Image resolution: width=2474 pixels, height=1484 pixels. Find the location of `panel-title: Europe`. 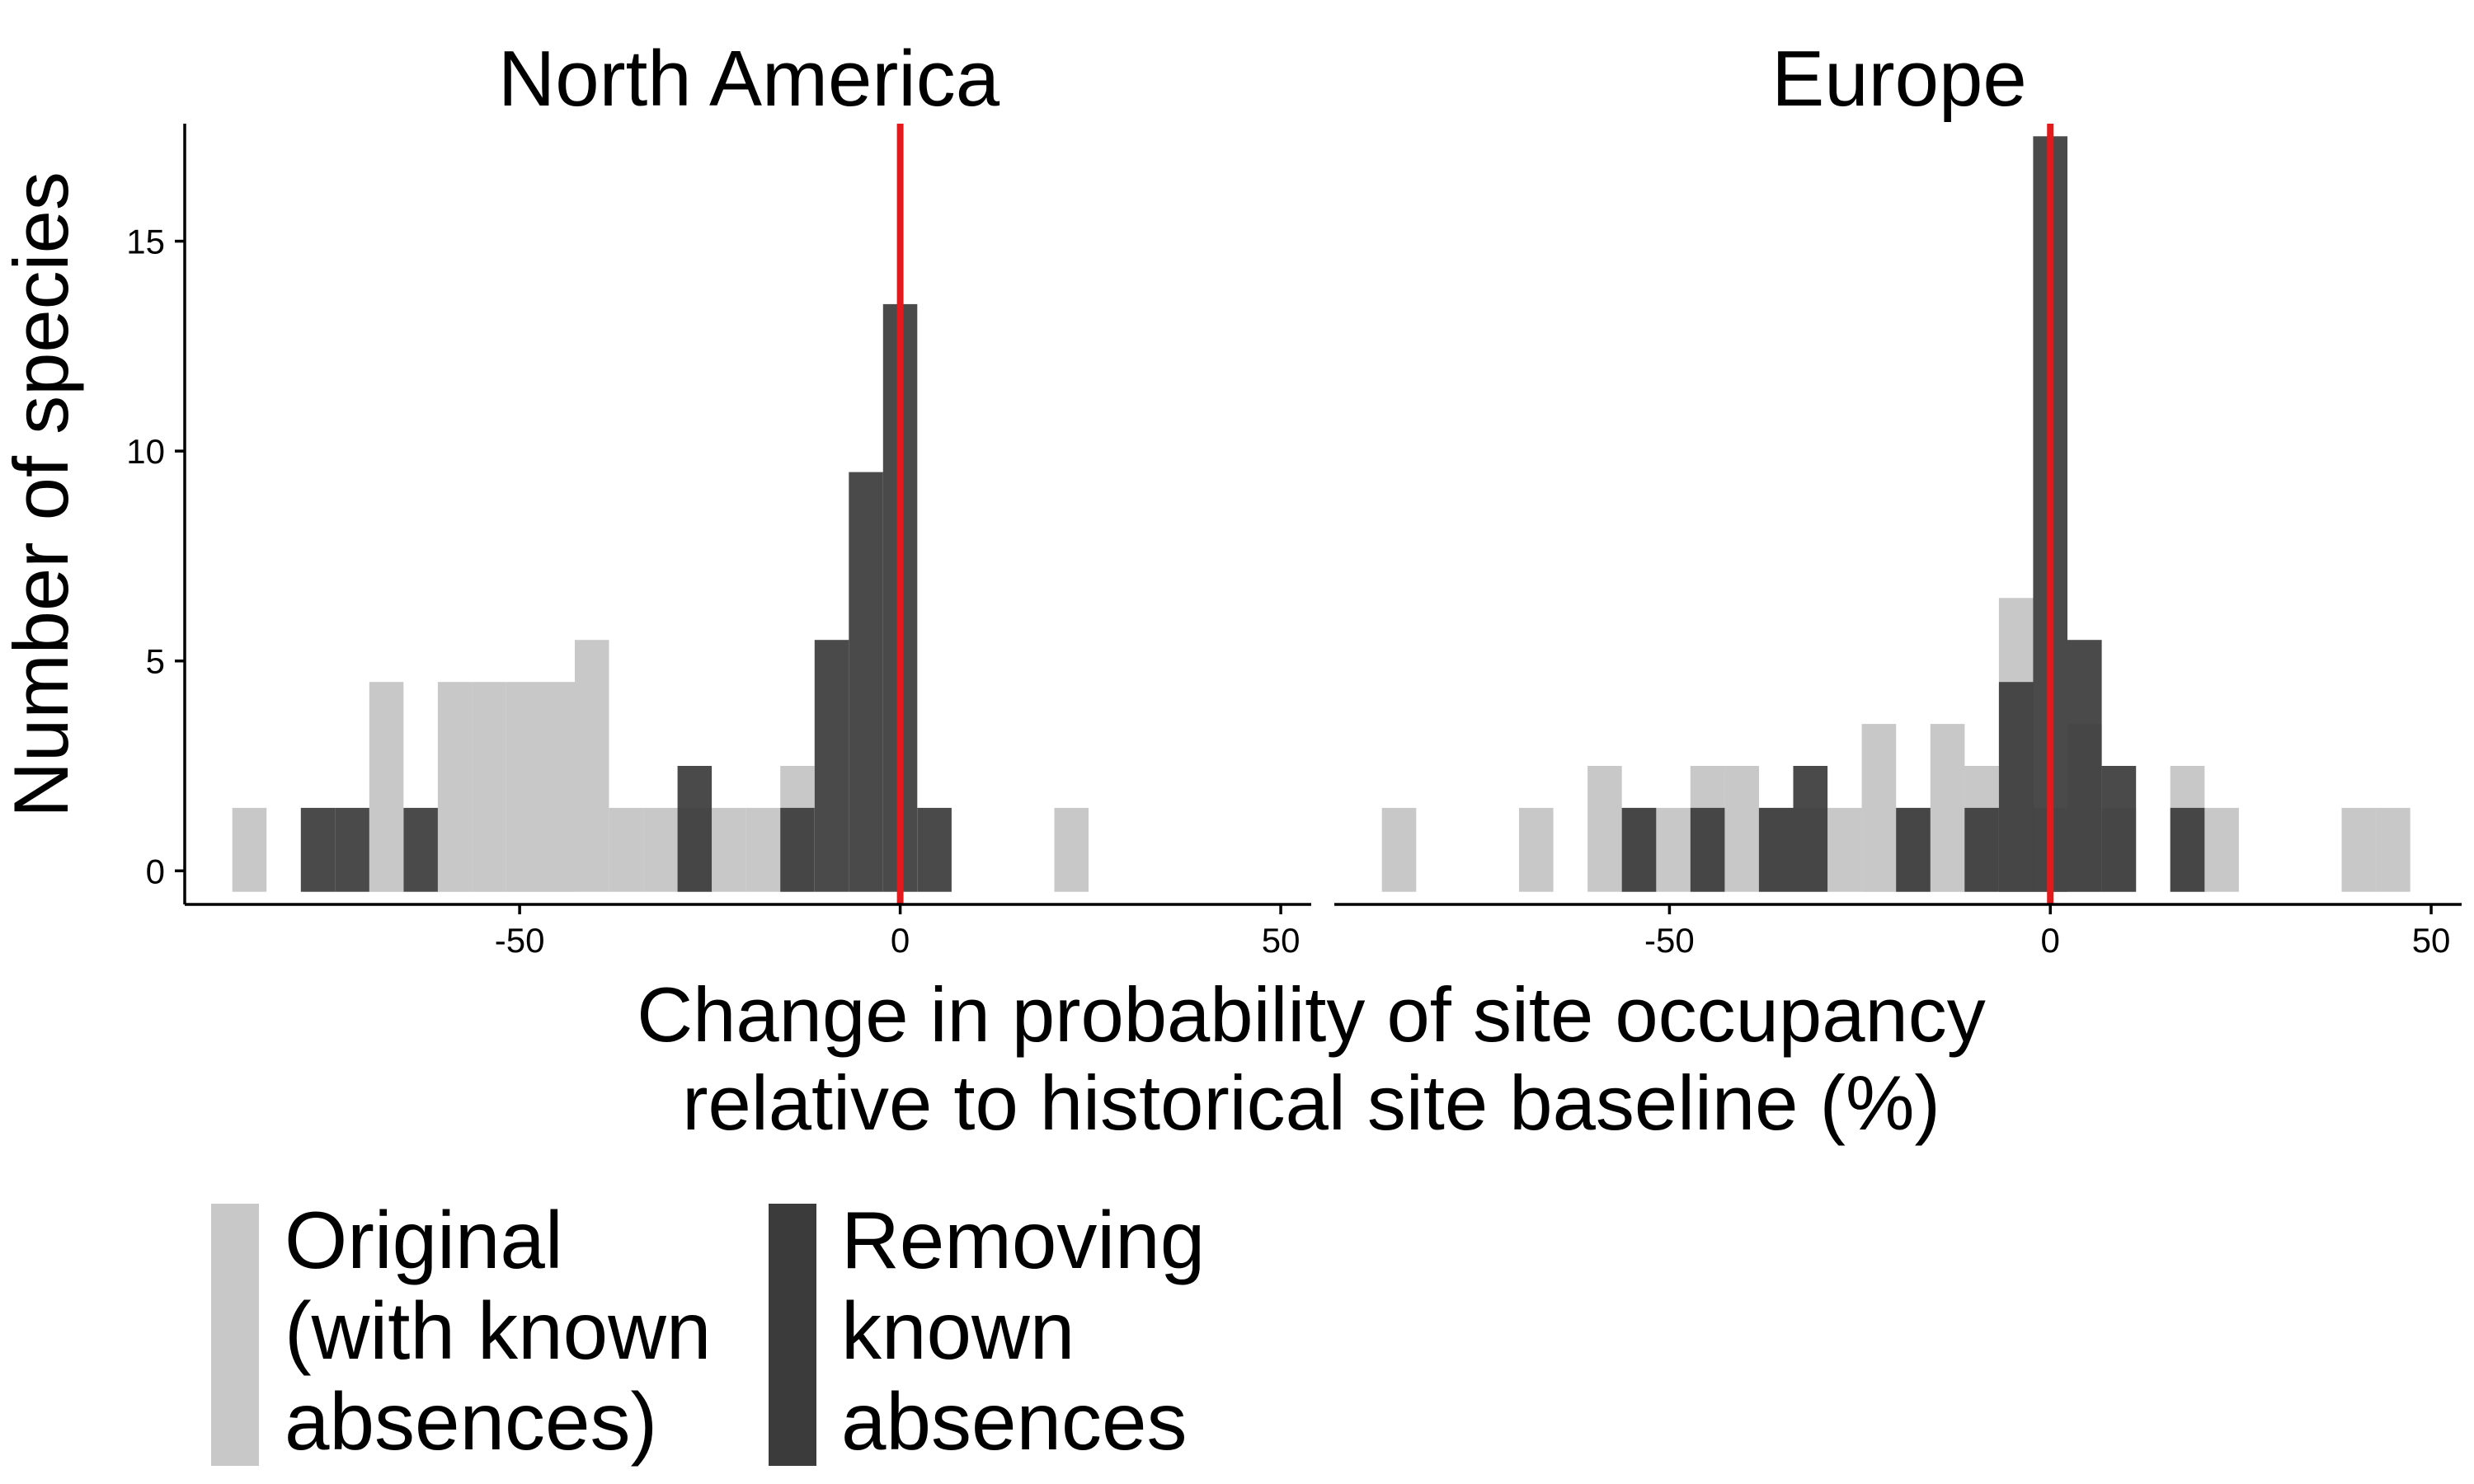

panel-title: Europe is located at coordinates (1899, 79).